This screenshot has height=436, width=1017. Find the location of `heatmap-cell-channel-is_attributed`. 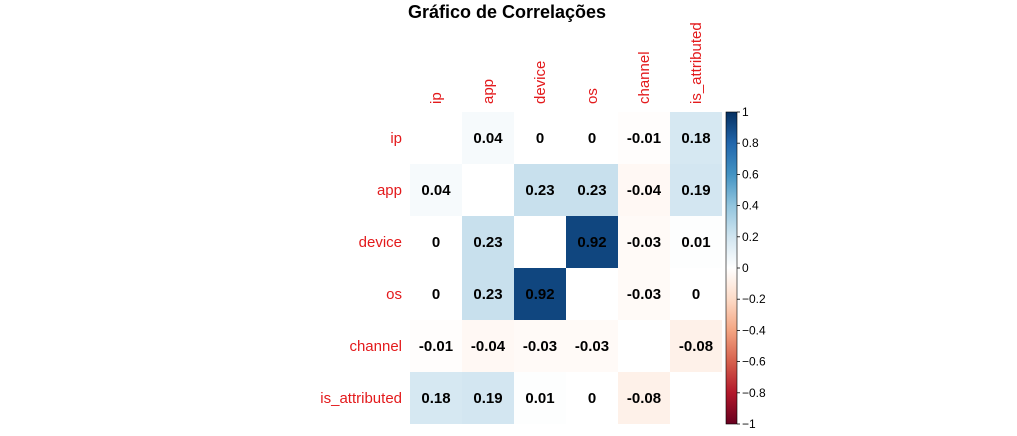

heatmap-cell-channel-is_attributed is located at coordinates (696, 346).